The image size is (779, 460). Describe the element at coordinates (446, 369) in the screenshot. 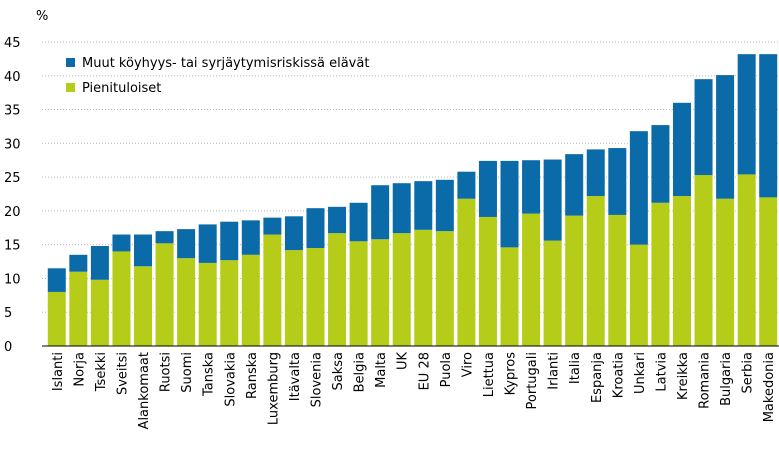

I see `x-tick-label: Puola` at that location.